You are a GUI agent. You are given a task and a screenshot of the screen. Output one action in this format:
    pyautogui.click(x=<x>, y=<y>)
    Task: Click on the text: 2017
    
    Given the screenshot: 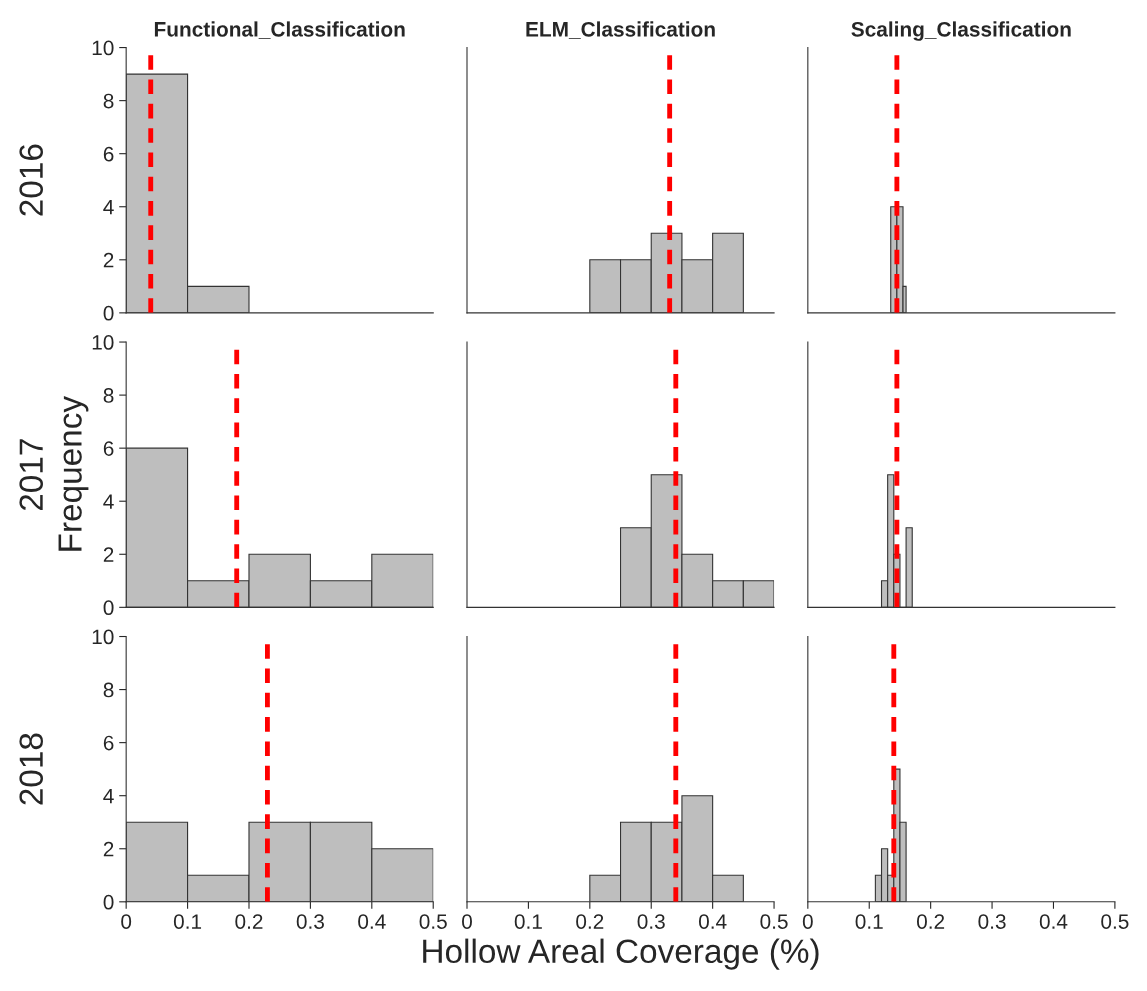 What is the action you would take?
    pyautogui.click(x=31, y=475)
    